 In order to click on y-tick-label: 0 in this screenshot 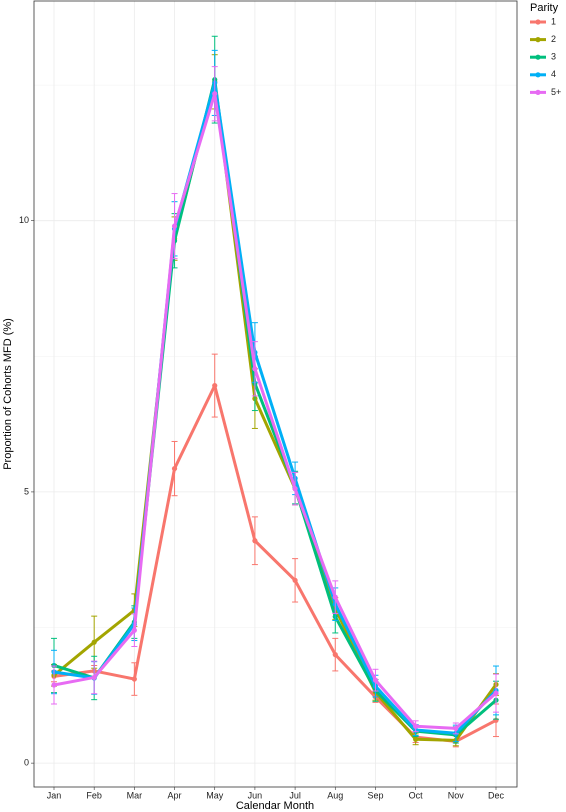, I will do `click(26, 763)`.